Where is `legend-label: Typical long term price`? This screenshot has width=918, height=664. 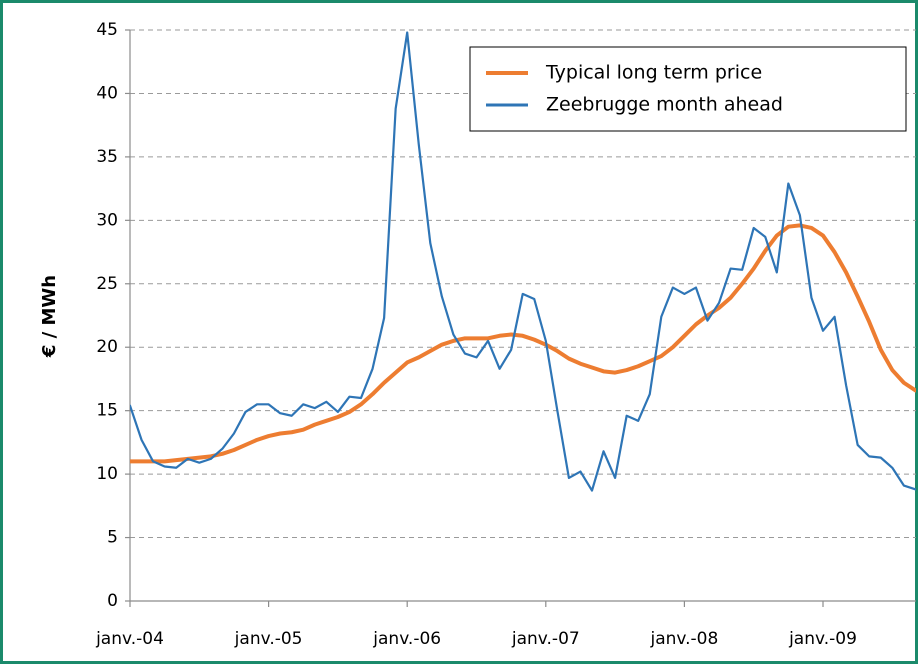 legend-label: Typical long term price is located at coordinates (653, 73).